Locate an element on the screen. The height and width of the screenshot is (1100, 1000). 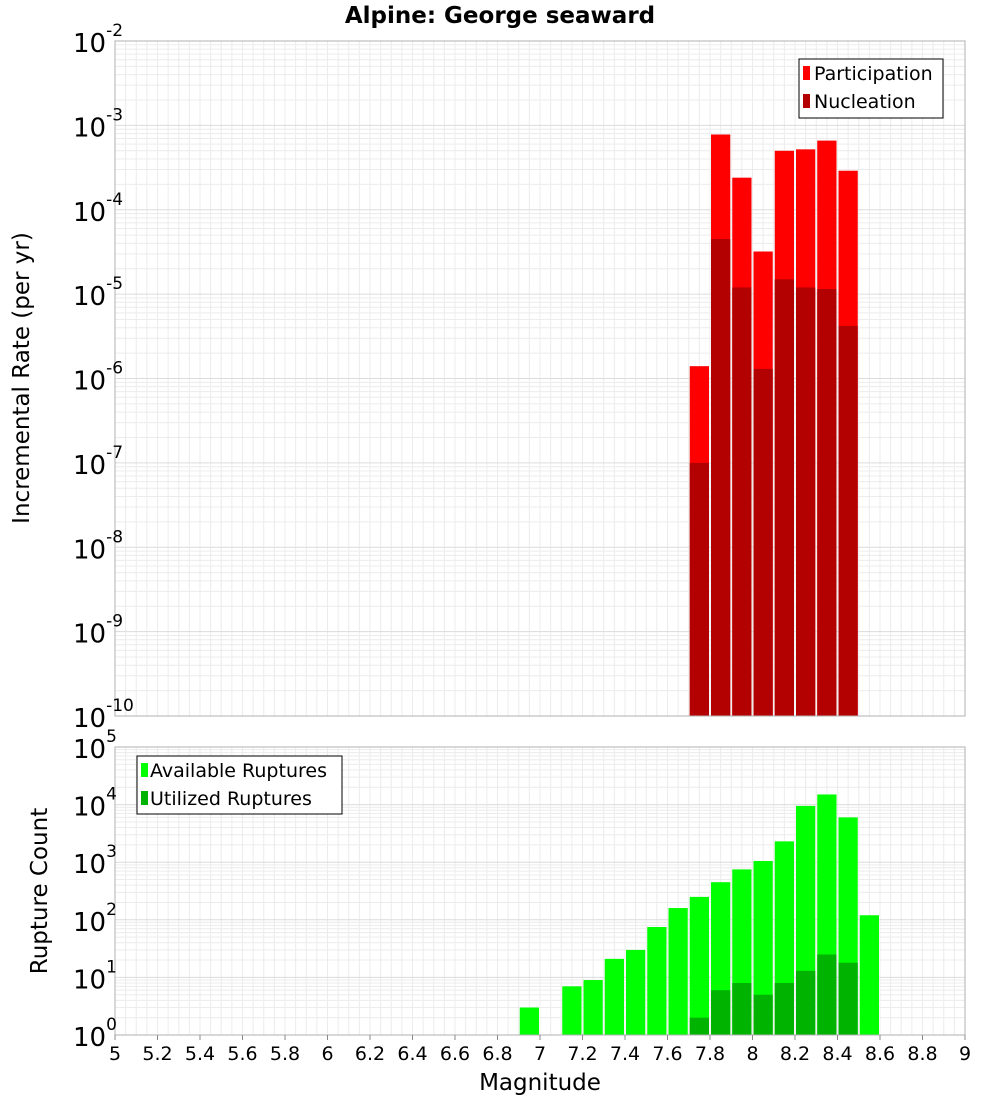
x-tick-label: 7.6 is located at coordinates (667, 1054).